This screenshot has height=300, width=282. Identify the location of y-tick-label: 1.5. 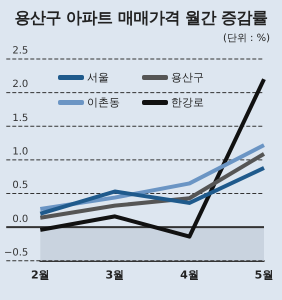
(20, 118).